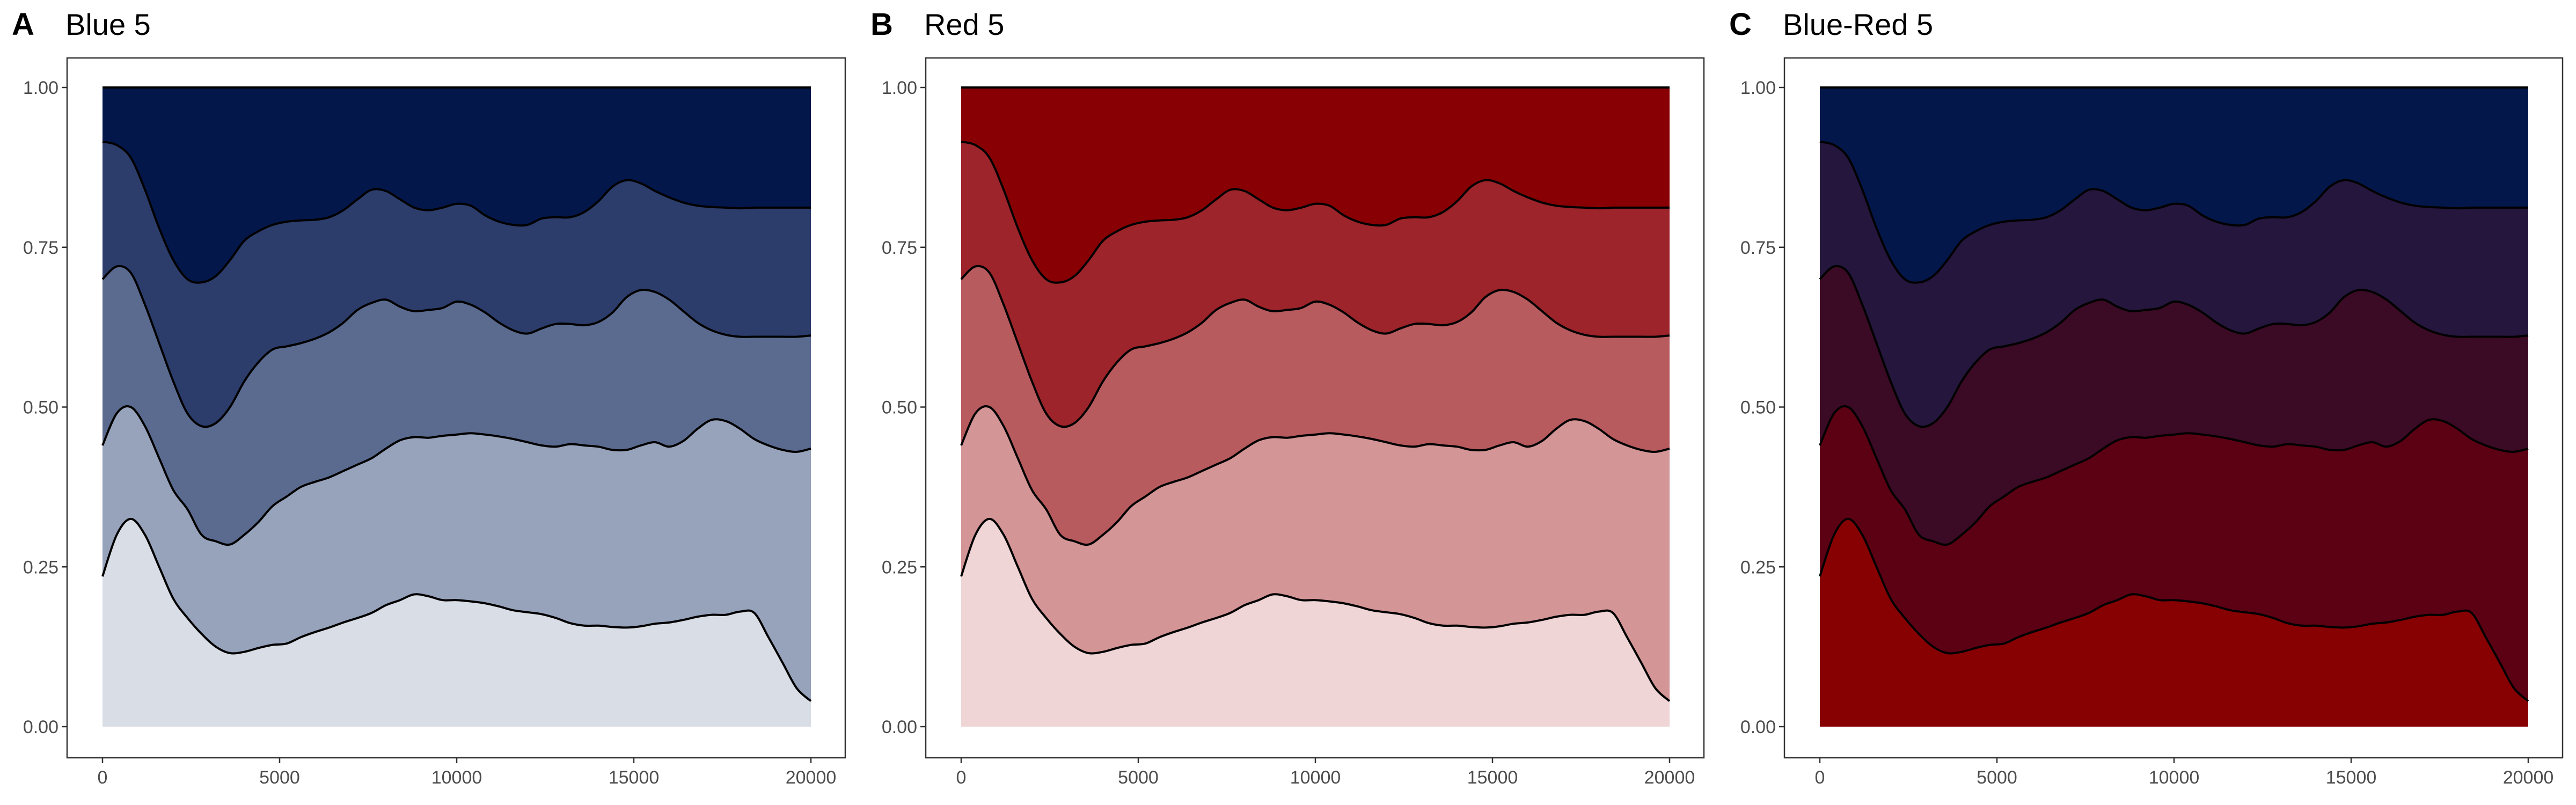  Describe the element at coordinates (964, 24) in the screenshot. I see `panel-b-title: Red 5` at that location.